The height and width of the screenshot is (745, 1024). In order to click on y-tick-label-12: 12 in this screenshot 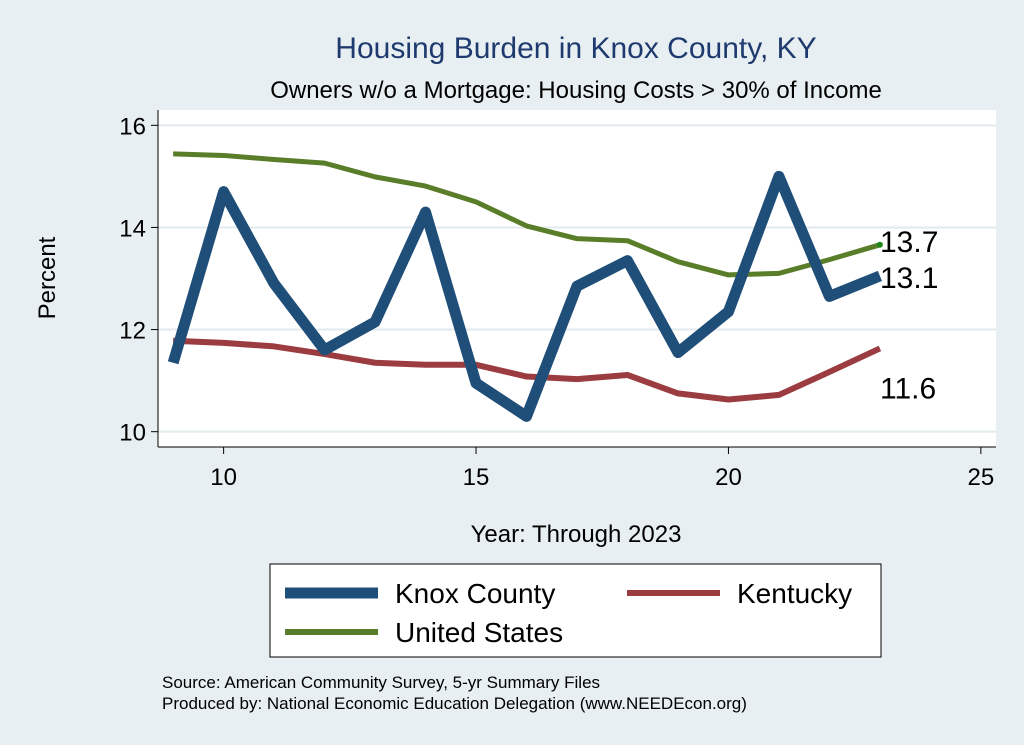, I will do `click(132, 331)`.